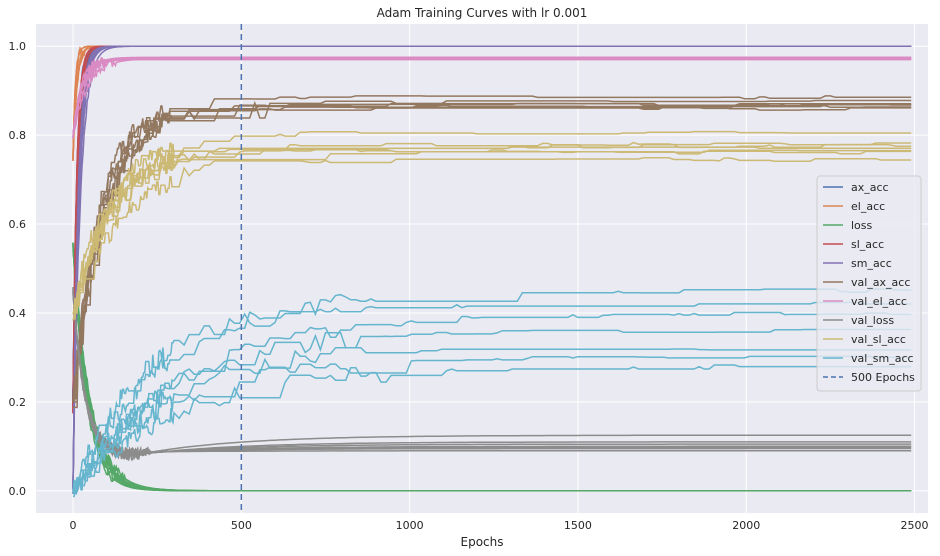  What do you see at coordinates (18, 135) in the screenshot?
I see `y-tick-label: 0.8` at bounding box center [18, 135].